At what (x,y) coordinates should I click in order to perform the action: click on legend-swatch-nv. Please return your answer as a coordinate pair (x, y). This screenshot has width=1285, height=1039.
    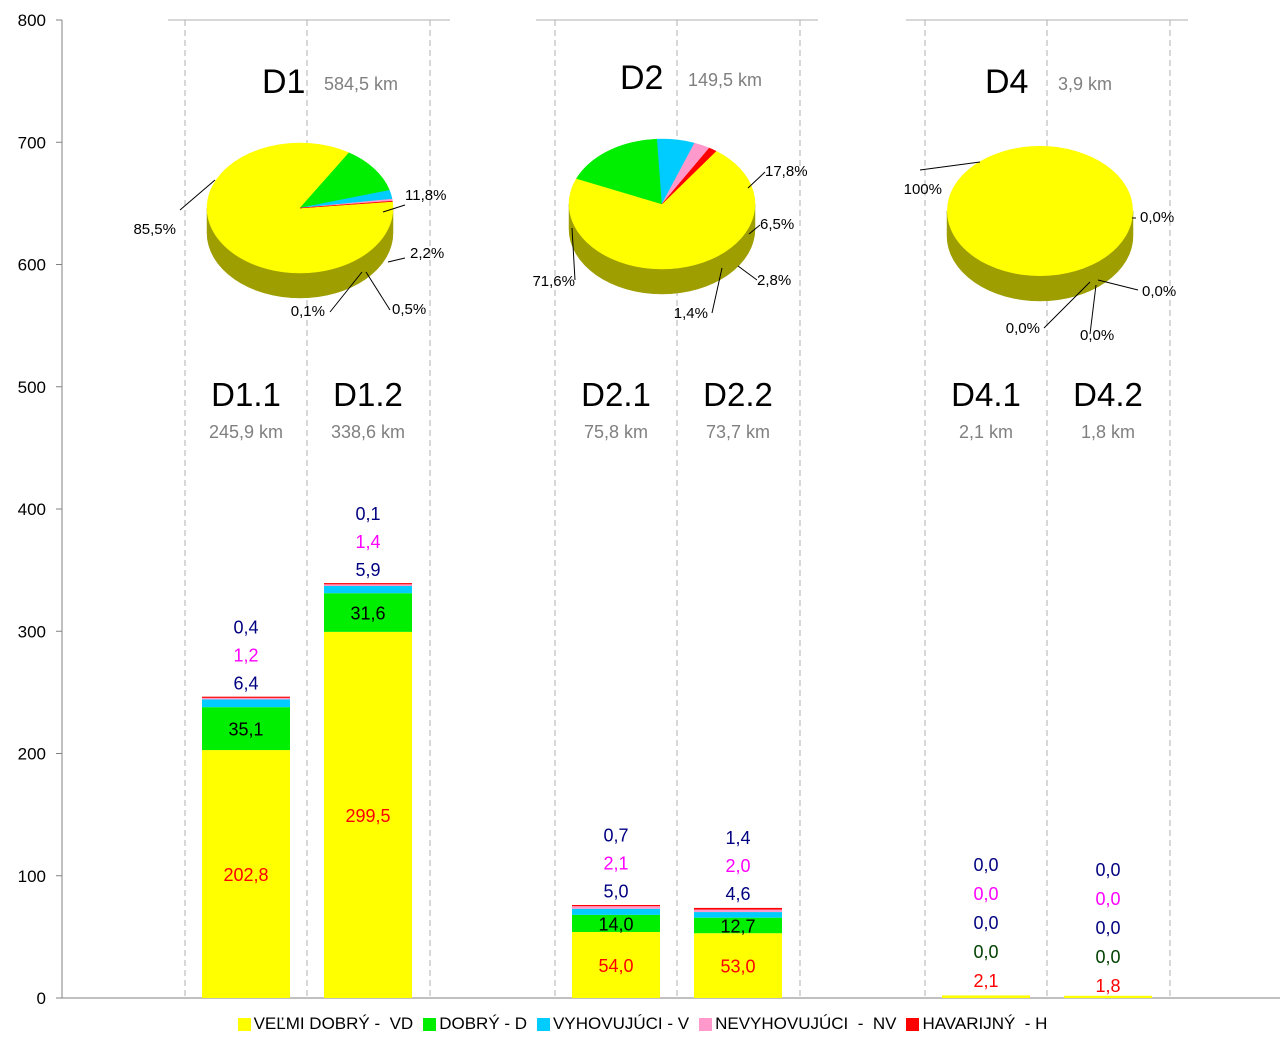
    Looking at the image, I should click on (705, 1024).